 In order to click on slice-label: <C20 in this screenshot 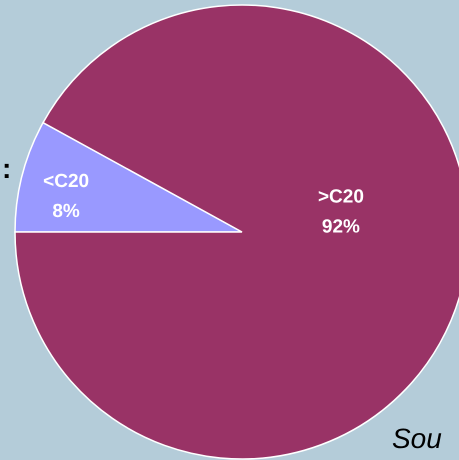, I will do `click(66, 181)`.